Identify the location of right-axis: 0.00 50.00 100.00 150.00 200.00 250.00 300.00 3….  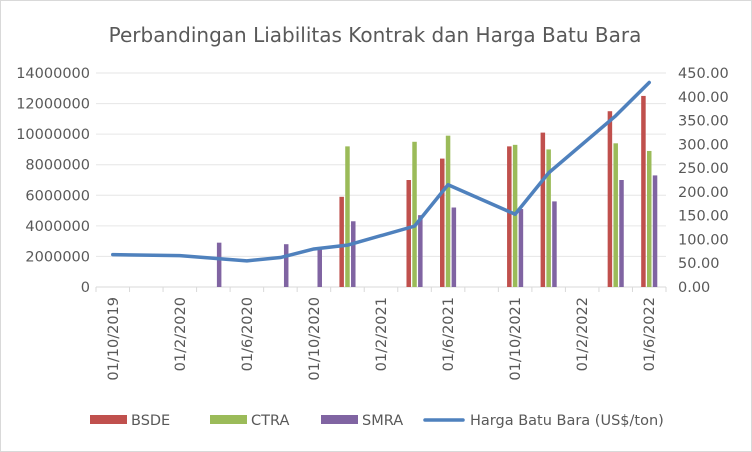
(703, 181).